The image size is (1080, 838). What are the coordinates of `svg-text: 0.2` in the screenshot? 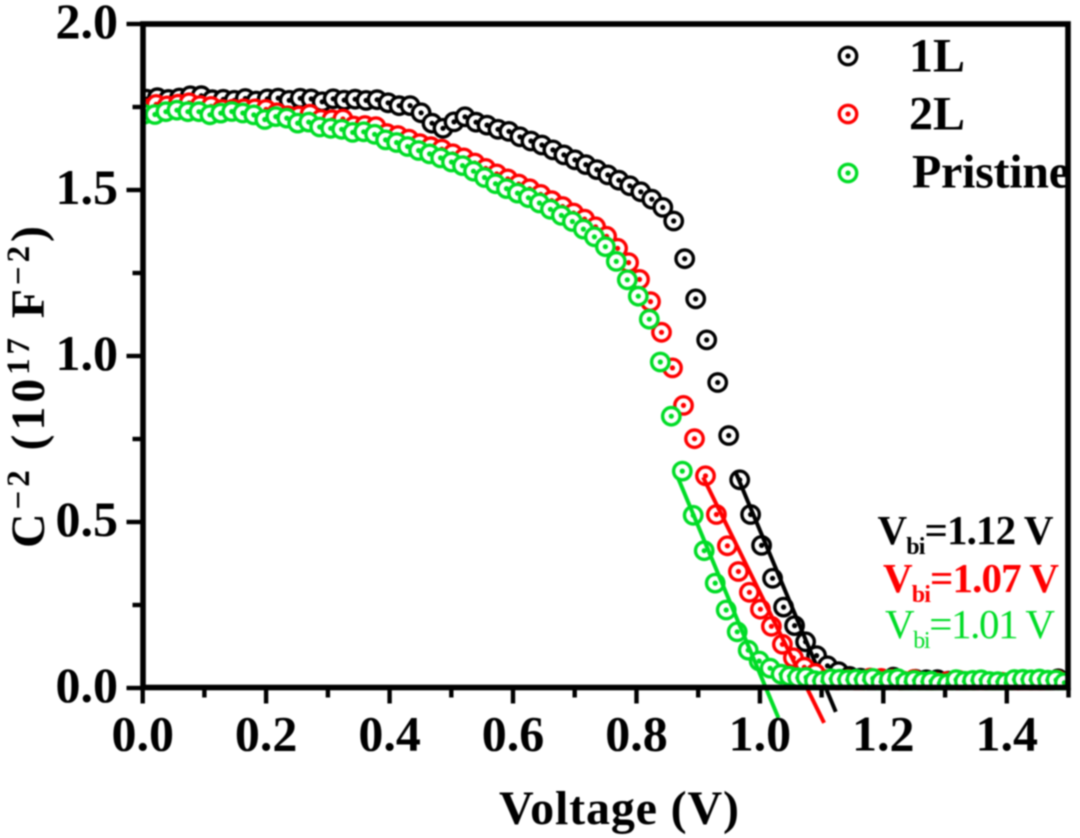 It's located at (266, 734).